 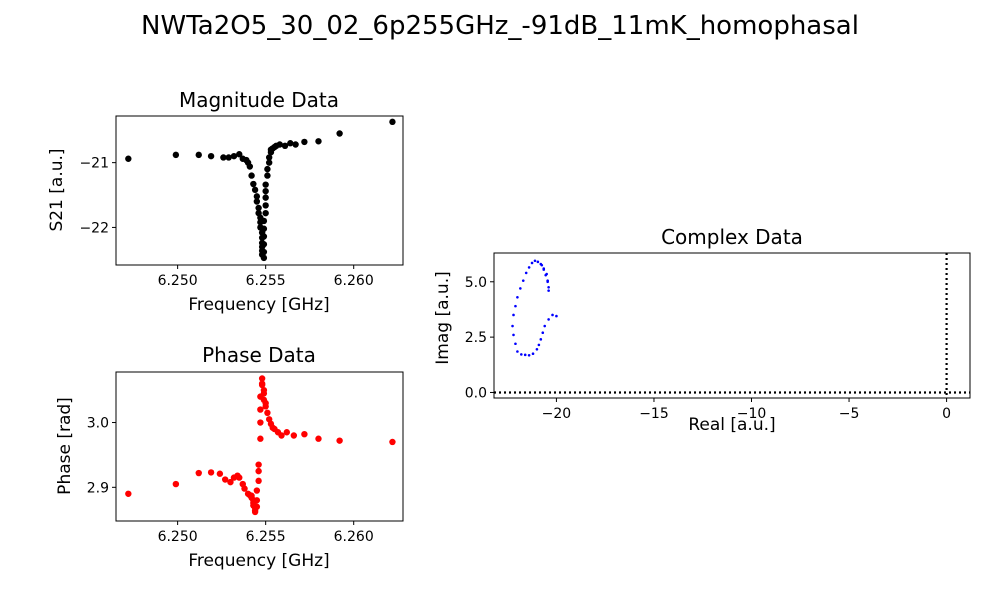 What do you see at coordinates (259, 190) in the screenshot?
I see `magnitude-axes-frame` at bounding box center [259, 190].